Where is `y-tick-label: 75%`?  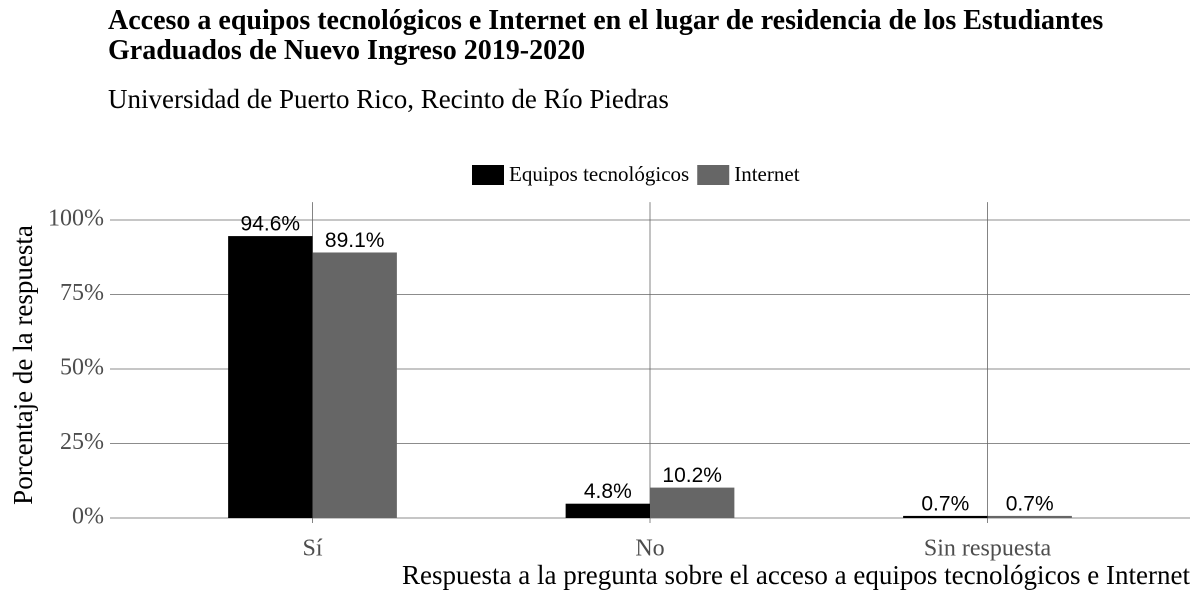 y-tick-label: 75% is located at coordinates (82, 293).